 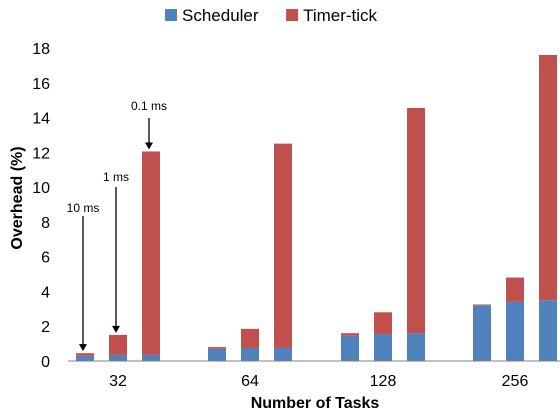 I want to click on x-tick-label: 128, so click(x=383, y=381).